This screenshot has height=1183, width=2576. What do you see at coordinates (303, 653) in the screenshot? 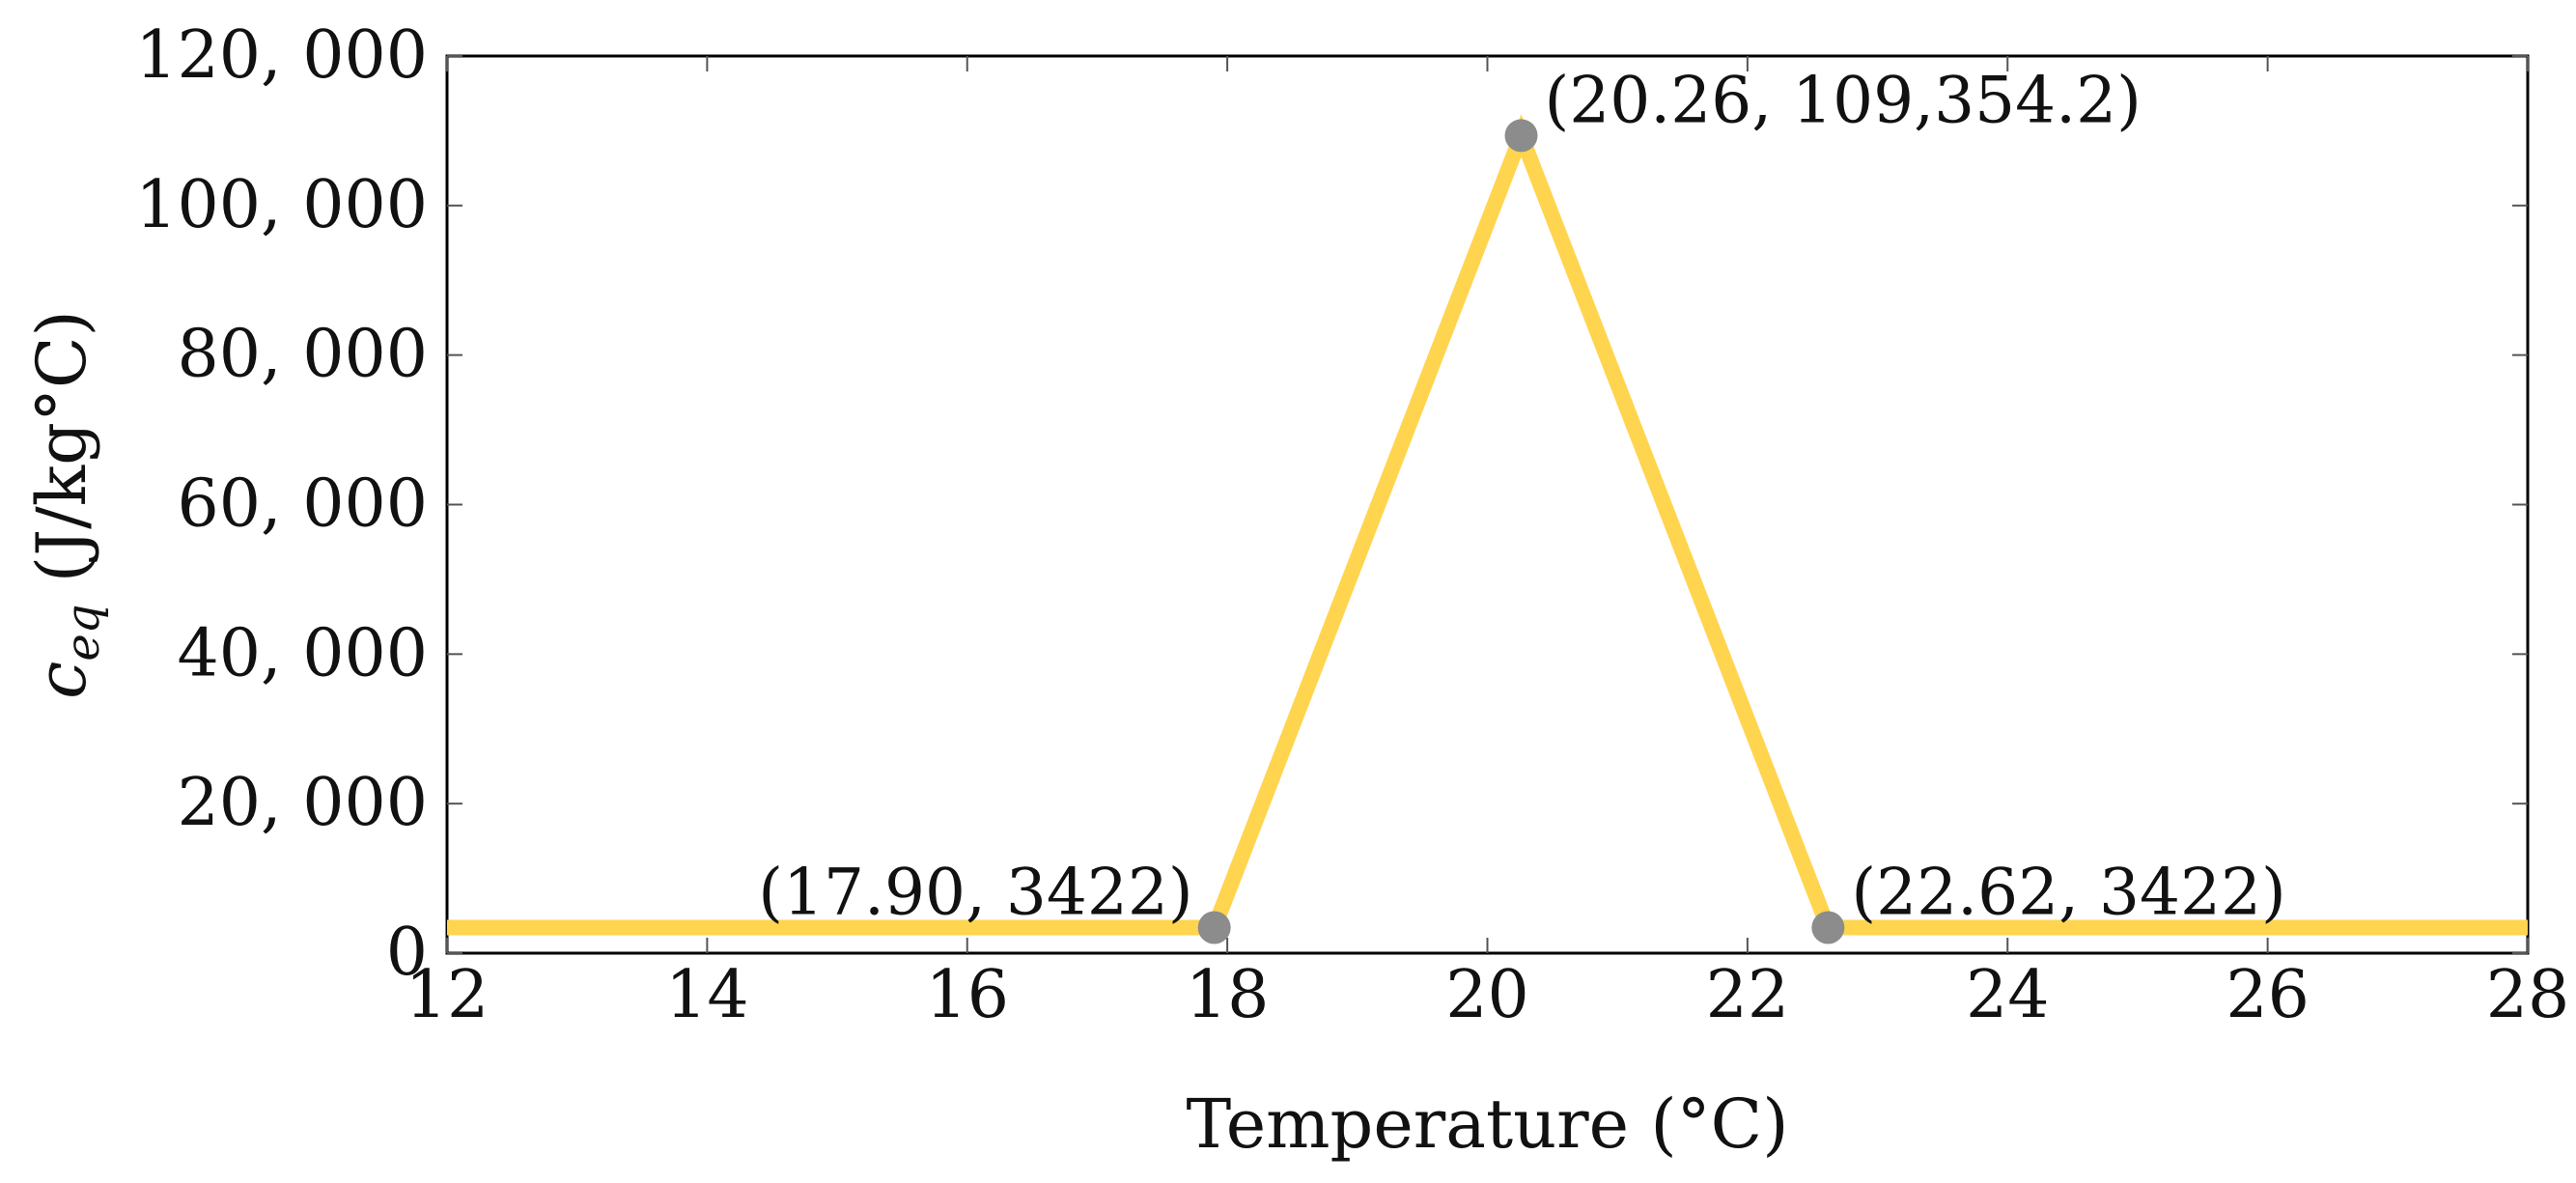
I see `y-tick-label: 40, 000` at bounding box center [303, 653].